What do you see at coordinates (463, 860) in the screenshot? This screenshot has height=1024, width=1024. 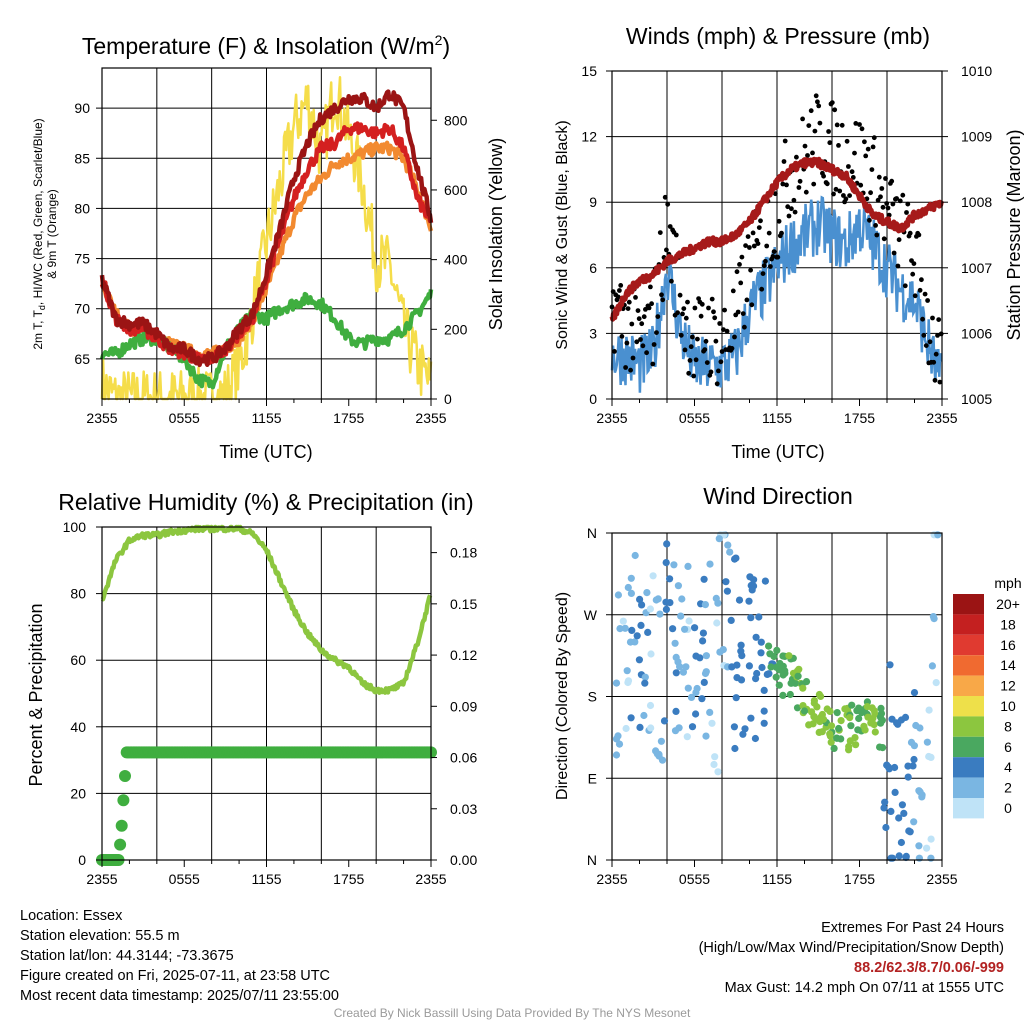 I see `y2-tick-label: 0.00` at bounding box center [463, 860].